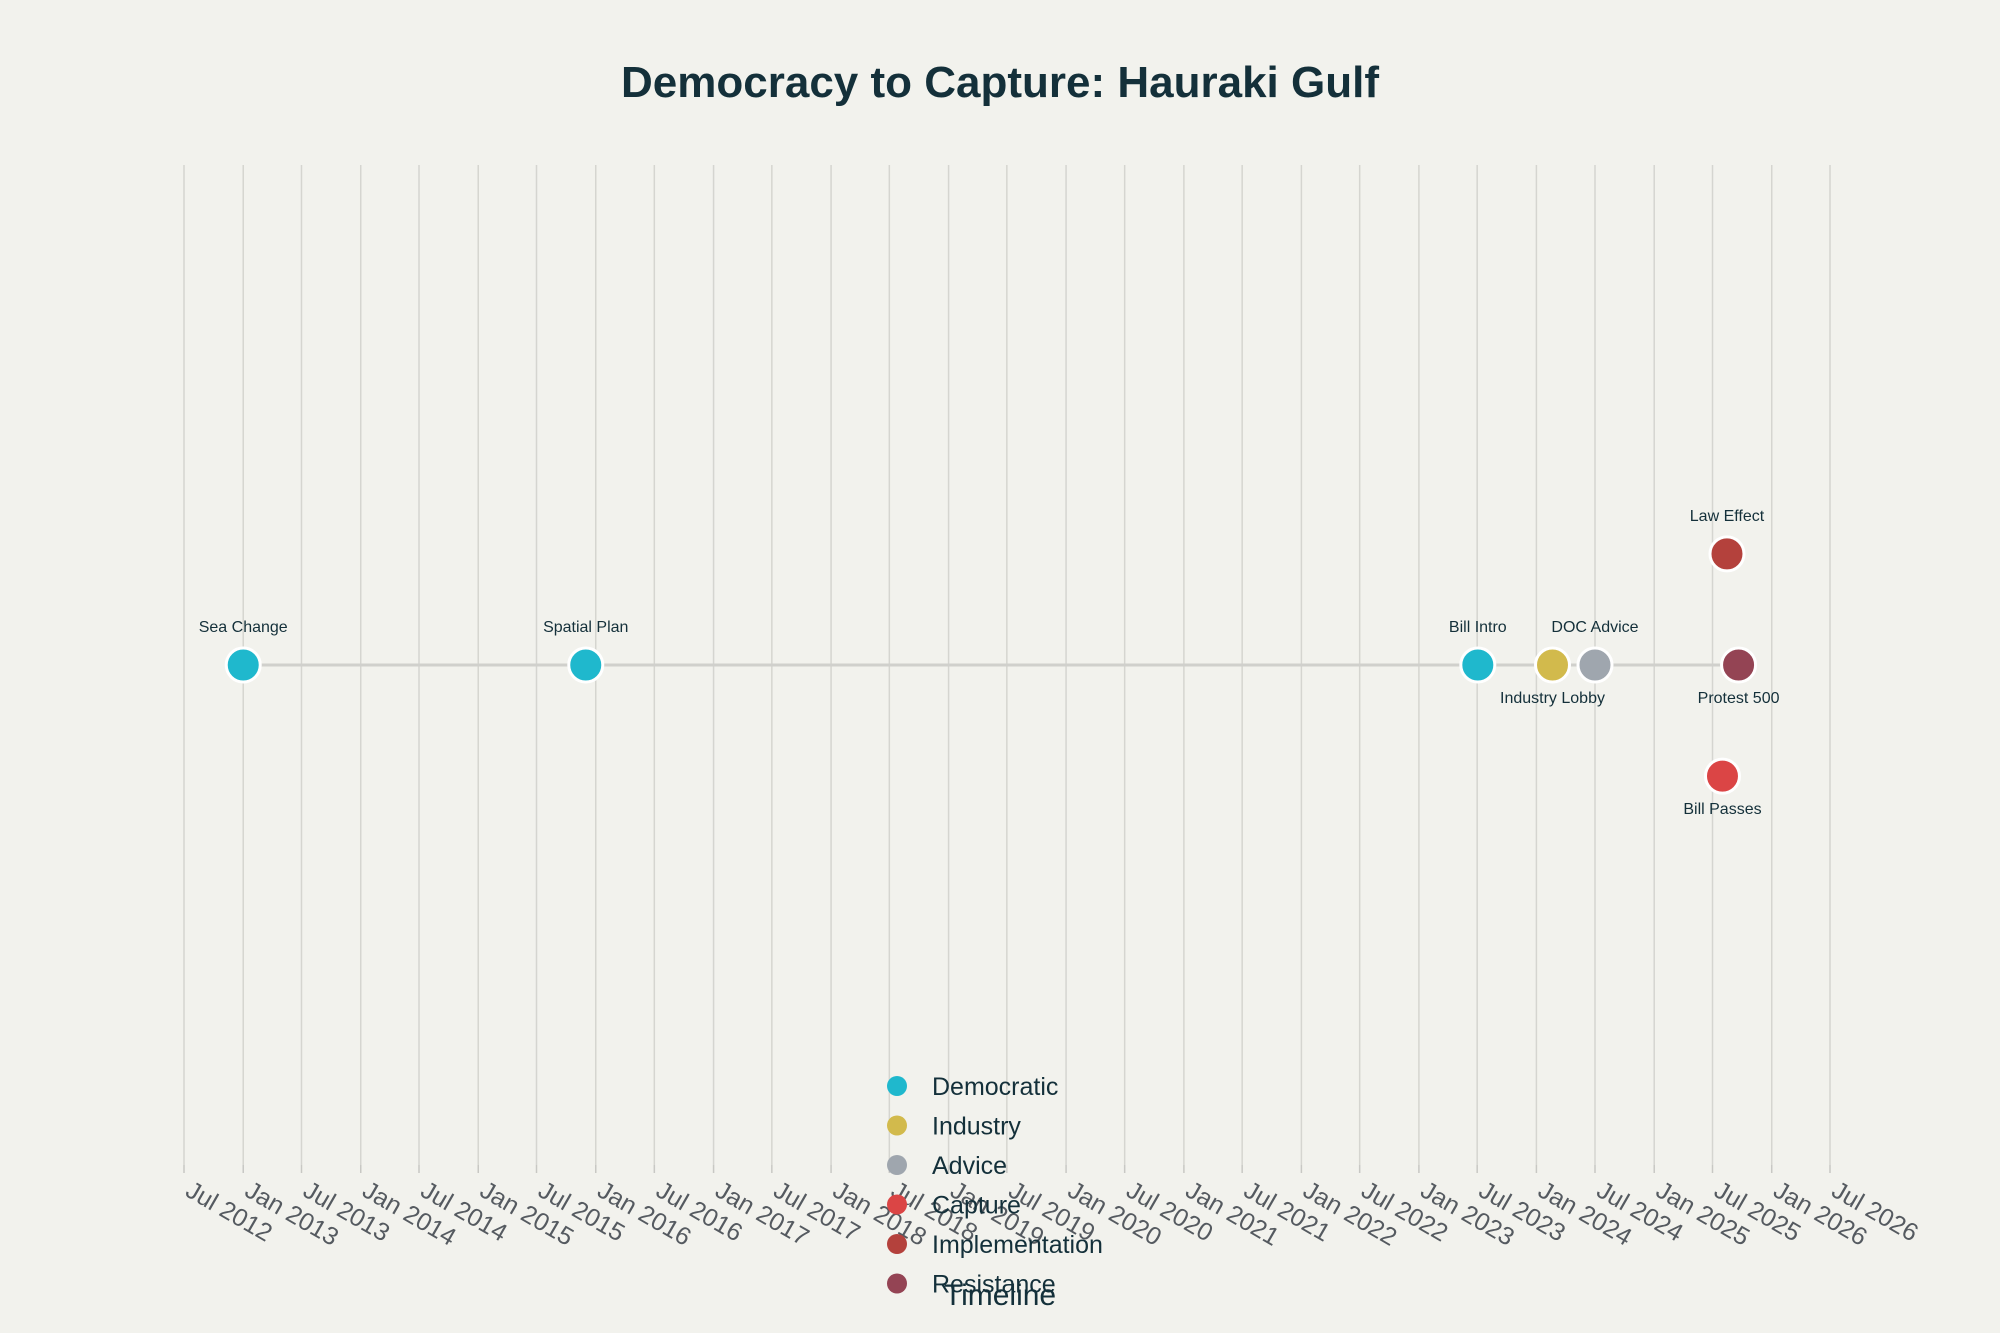  What do you see at coordinates (976, 1206) in the screenshot?
I see `legend-label: Capture` at bounding box center [976, 1206].